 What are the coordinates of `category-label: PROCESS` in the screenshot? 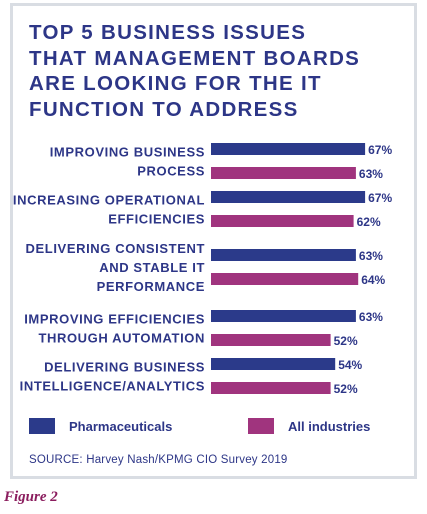 It's located at (171, 171).